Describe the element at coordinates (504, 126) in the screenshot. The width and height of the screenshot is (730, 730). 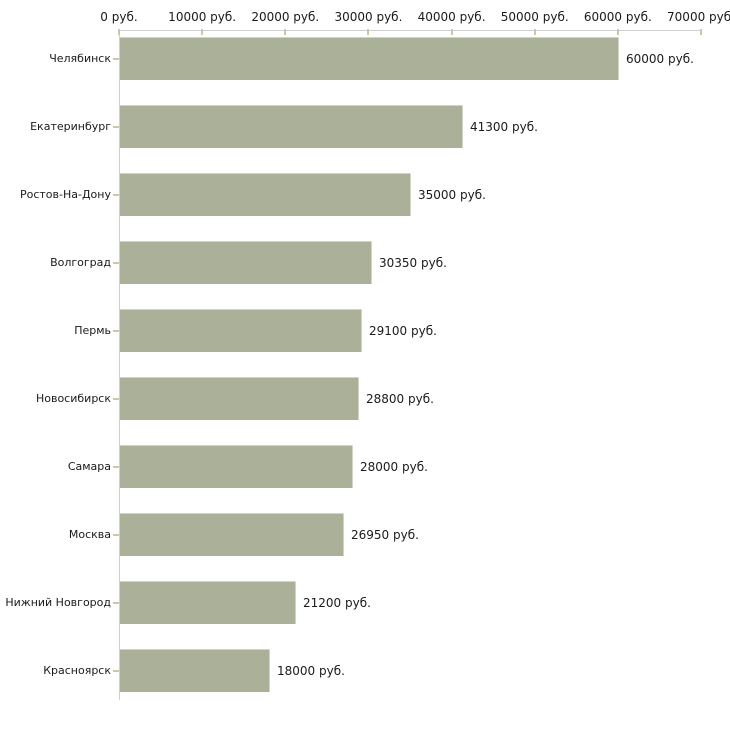
I see `bar-value-label: 41300 руб.` at that location.